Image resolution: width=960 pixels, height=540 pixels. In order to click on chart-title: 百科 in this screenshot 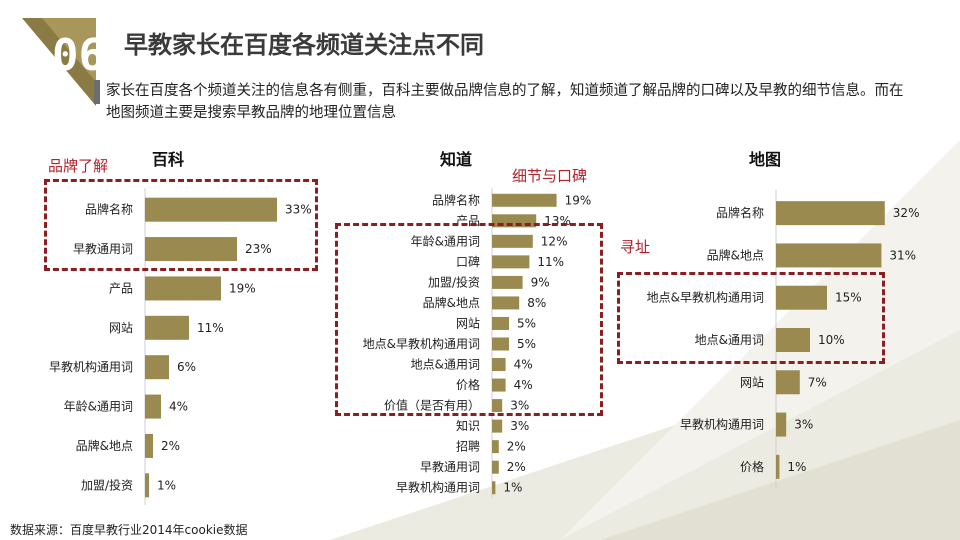, I will do `click(168, 159)`.